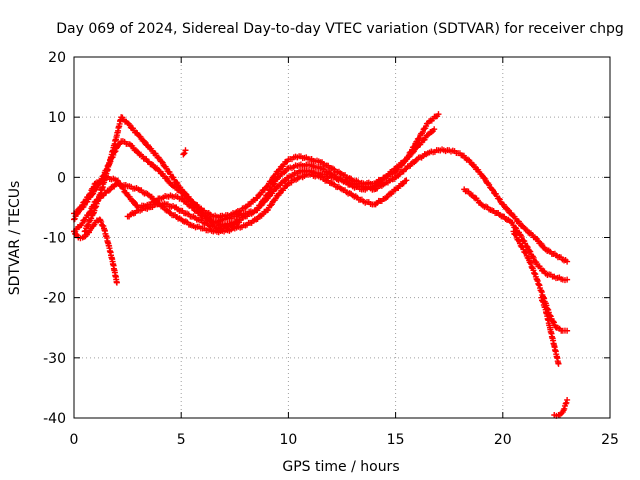 This screenshot has height=480, width=640. I want to click on y-tick-label: -10, so click(54, 239).